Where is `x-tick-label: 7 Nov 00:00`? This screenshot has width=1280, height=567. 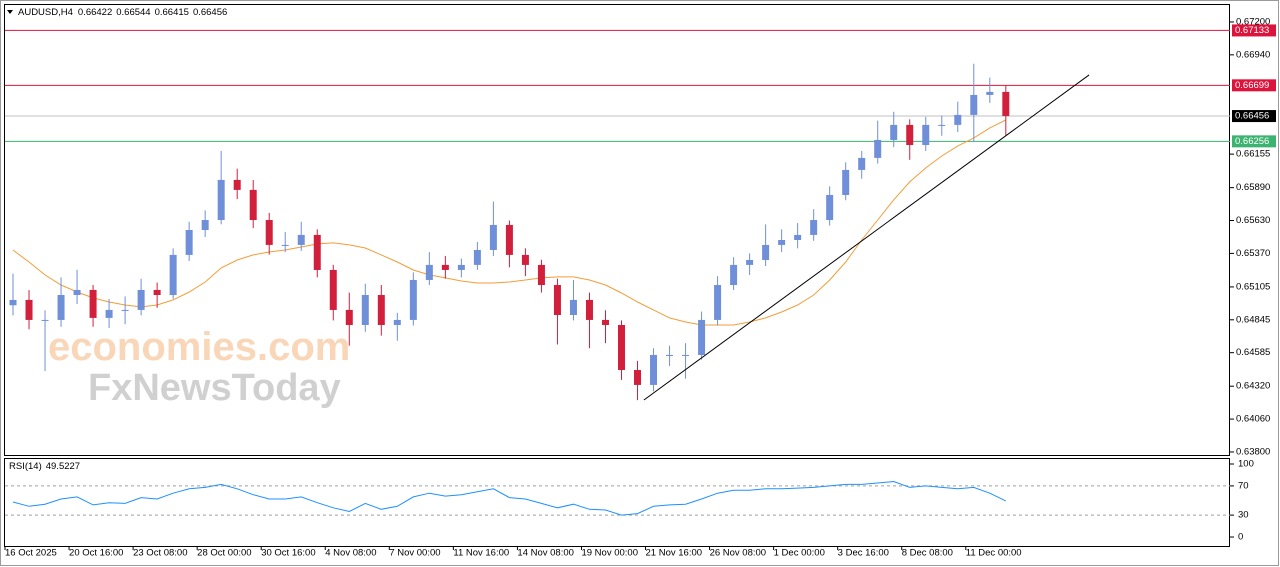
x-tick-label: 7 Nov 00:00 is located at coordinates (414, 553).